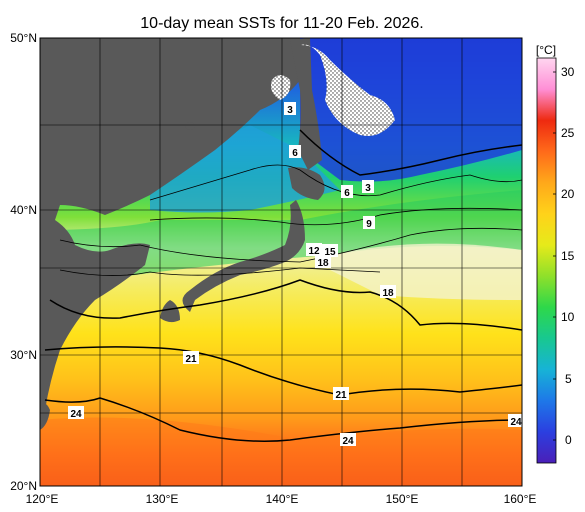 Image resolution: width=585 pixels, height=512 pixels. I want to click on isotherm-label-text: 12, so click(314, 251).